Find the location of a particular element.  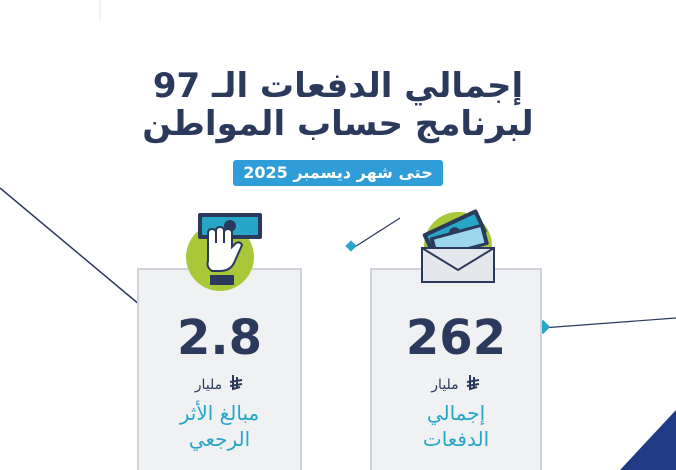

envelope-cash-icon is located at coordinates (457, 245).